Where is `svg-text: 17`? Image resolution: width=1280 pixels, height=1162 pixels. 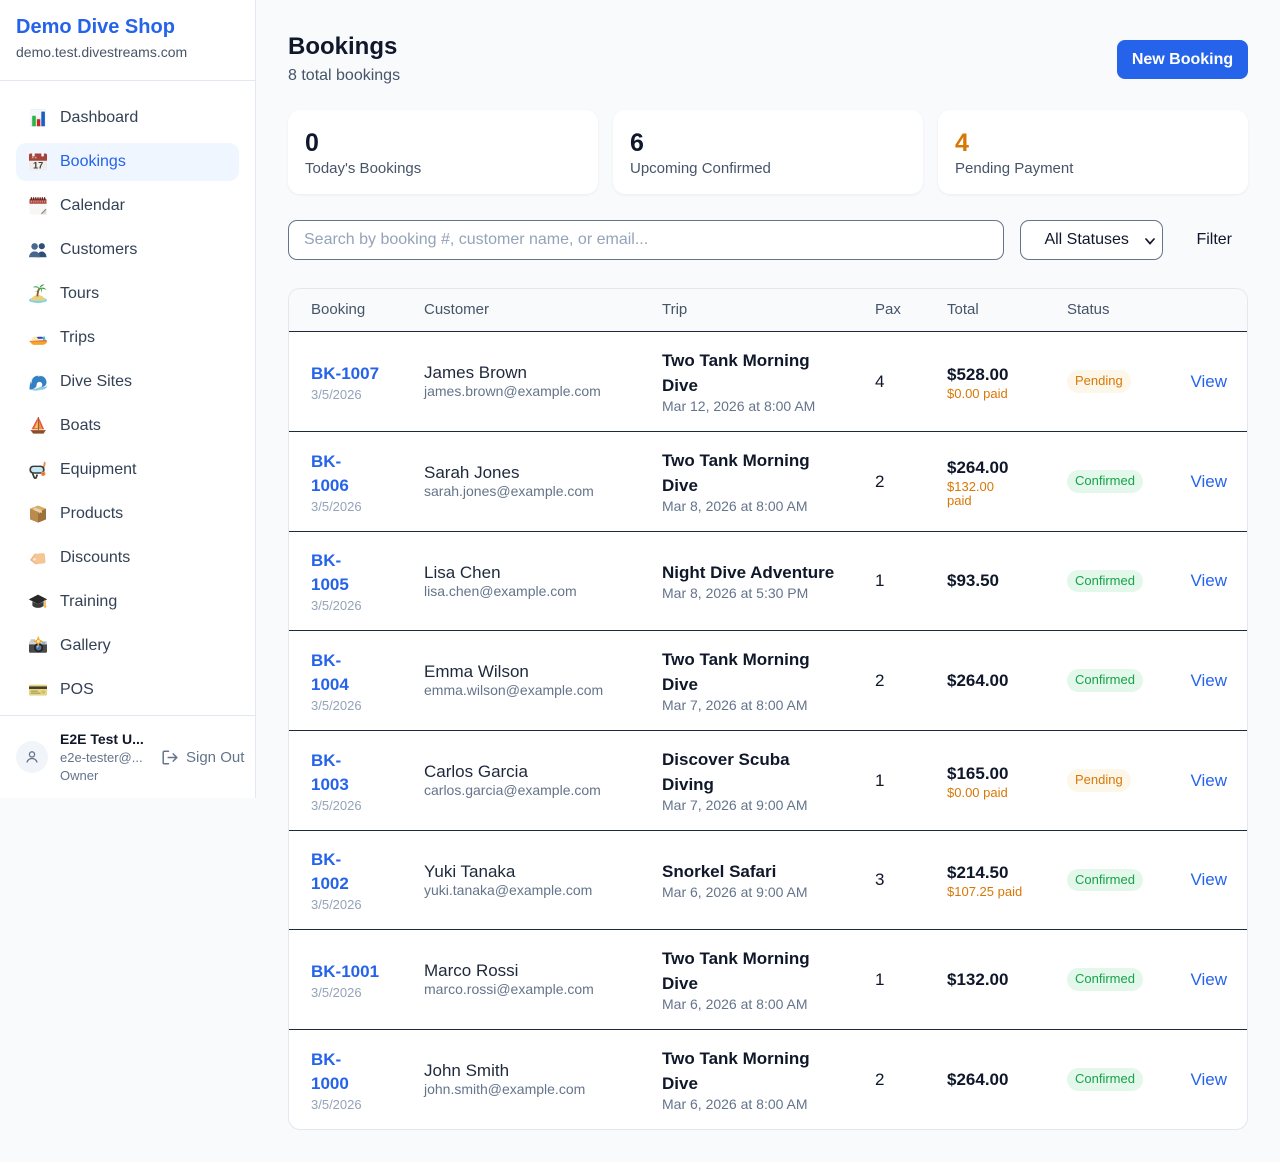 svg-text: 17 is located at coordinates (38, 165).